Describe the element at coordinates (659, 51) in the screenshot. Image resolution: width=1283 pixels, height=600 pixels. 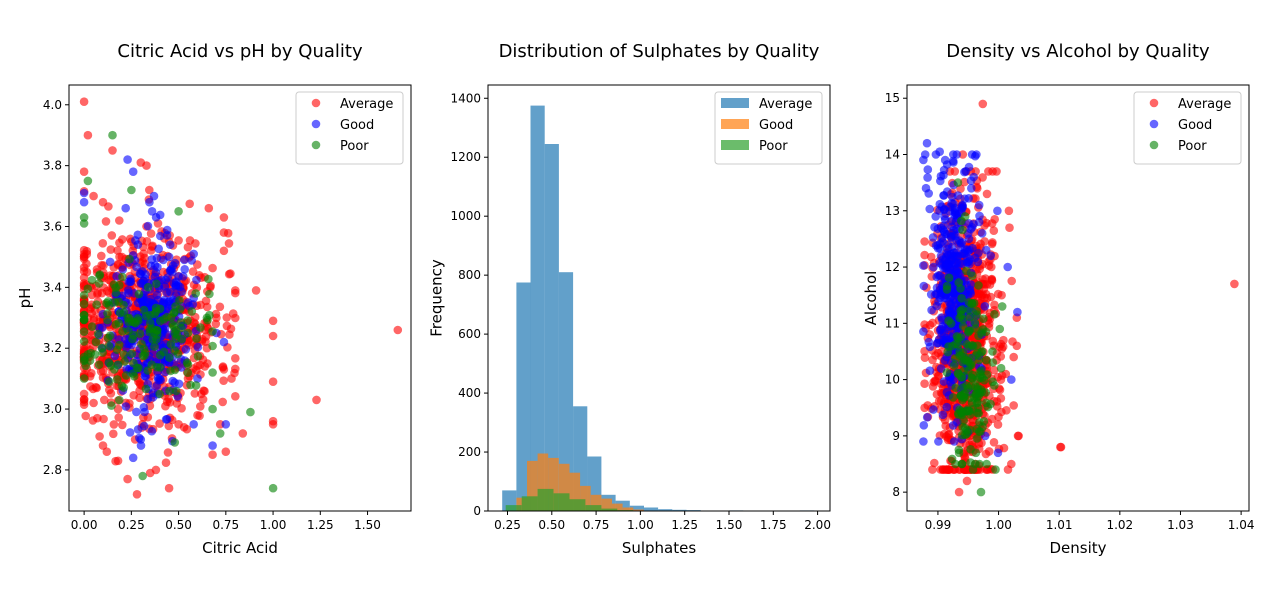
I see `chart-title: Distribution of Sulphates by Quality` at that location.